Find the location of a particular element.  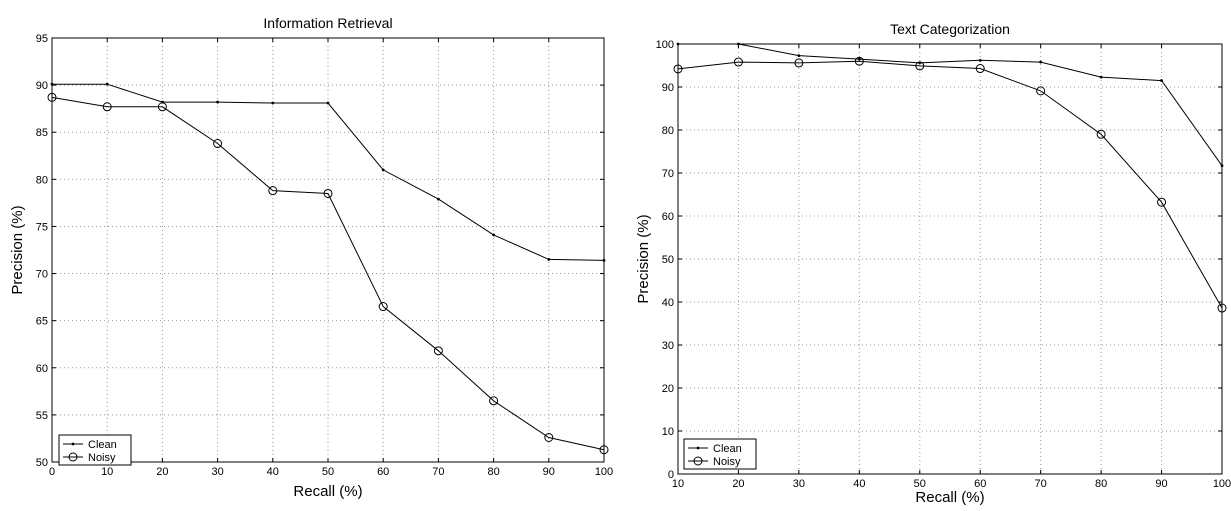

chart-1-ytick-label-60: 60 is located at coordinates (42, 369).